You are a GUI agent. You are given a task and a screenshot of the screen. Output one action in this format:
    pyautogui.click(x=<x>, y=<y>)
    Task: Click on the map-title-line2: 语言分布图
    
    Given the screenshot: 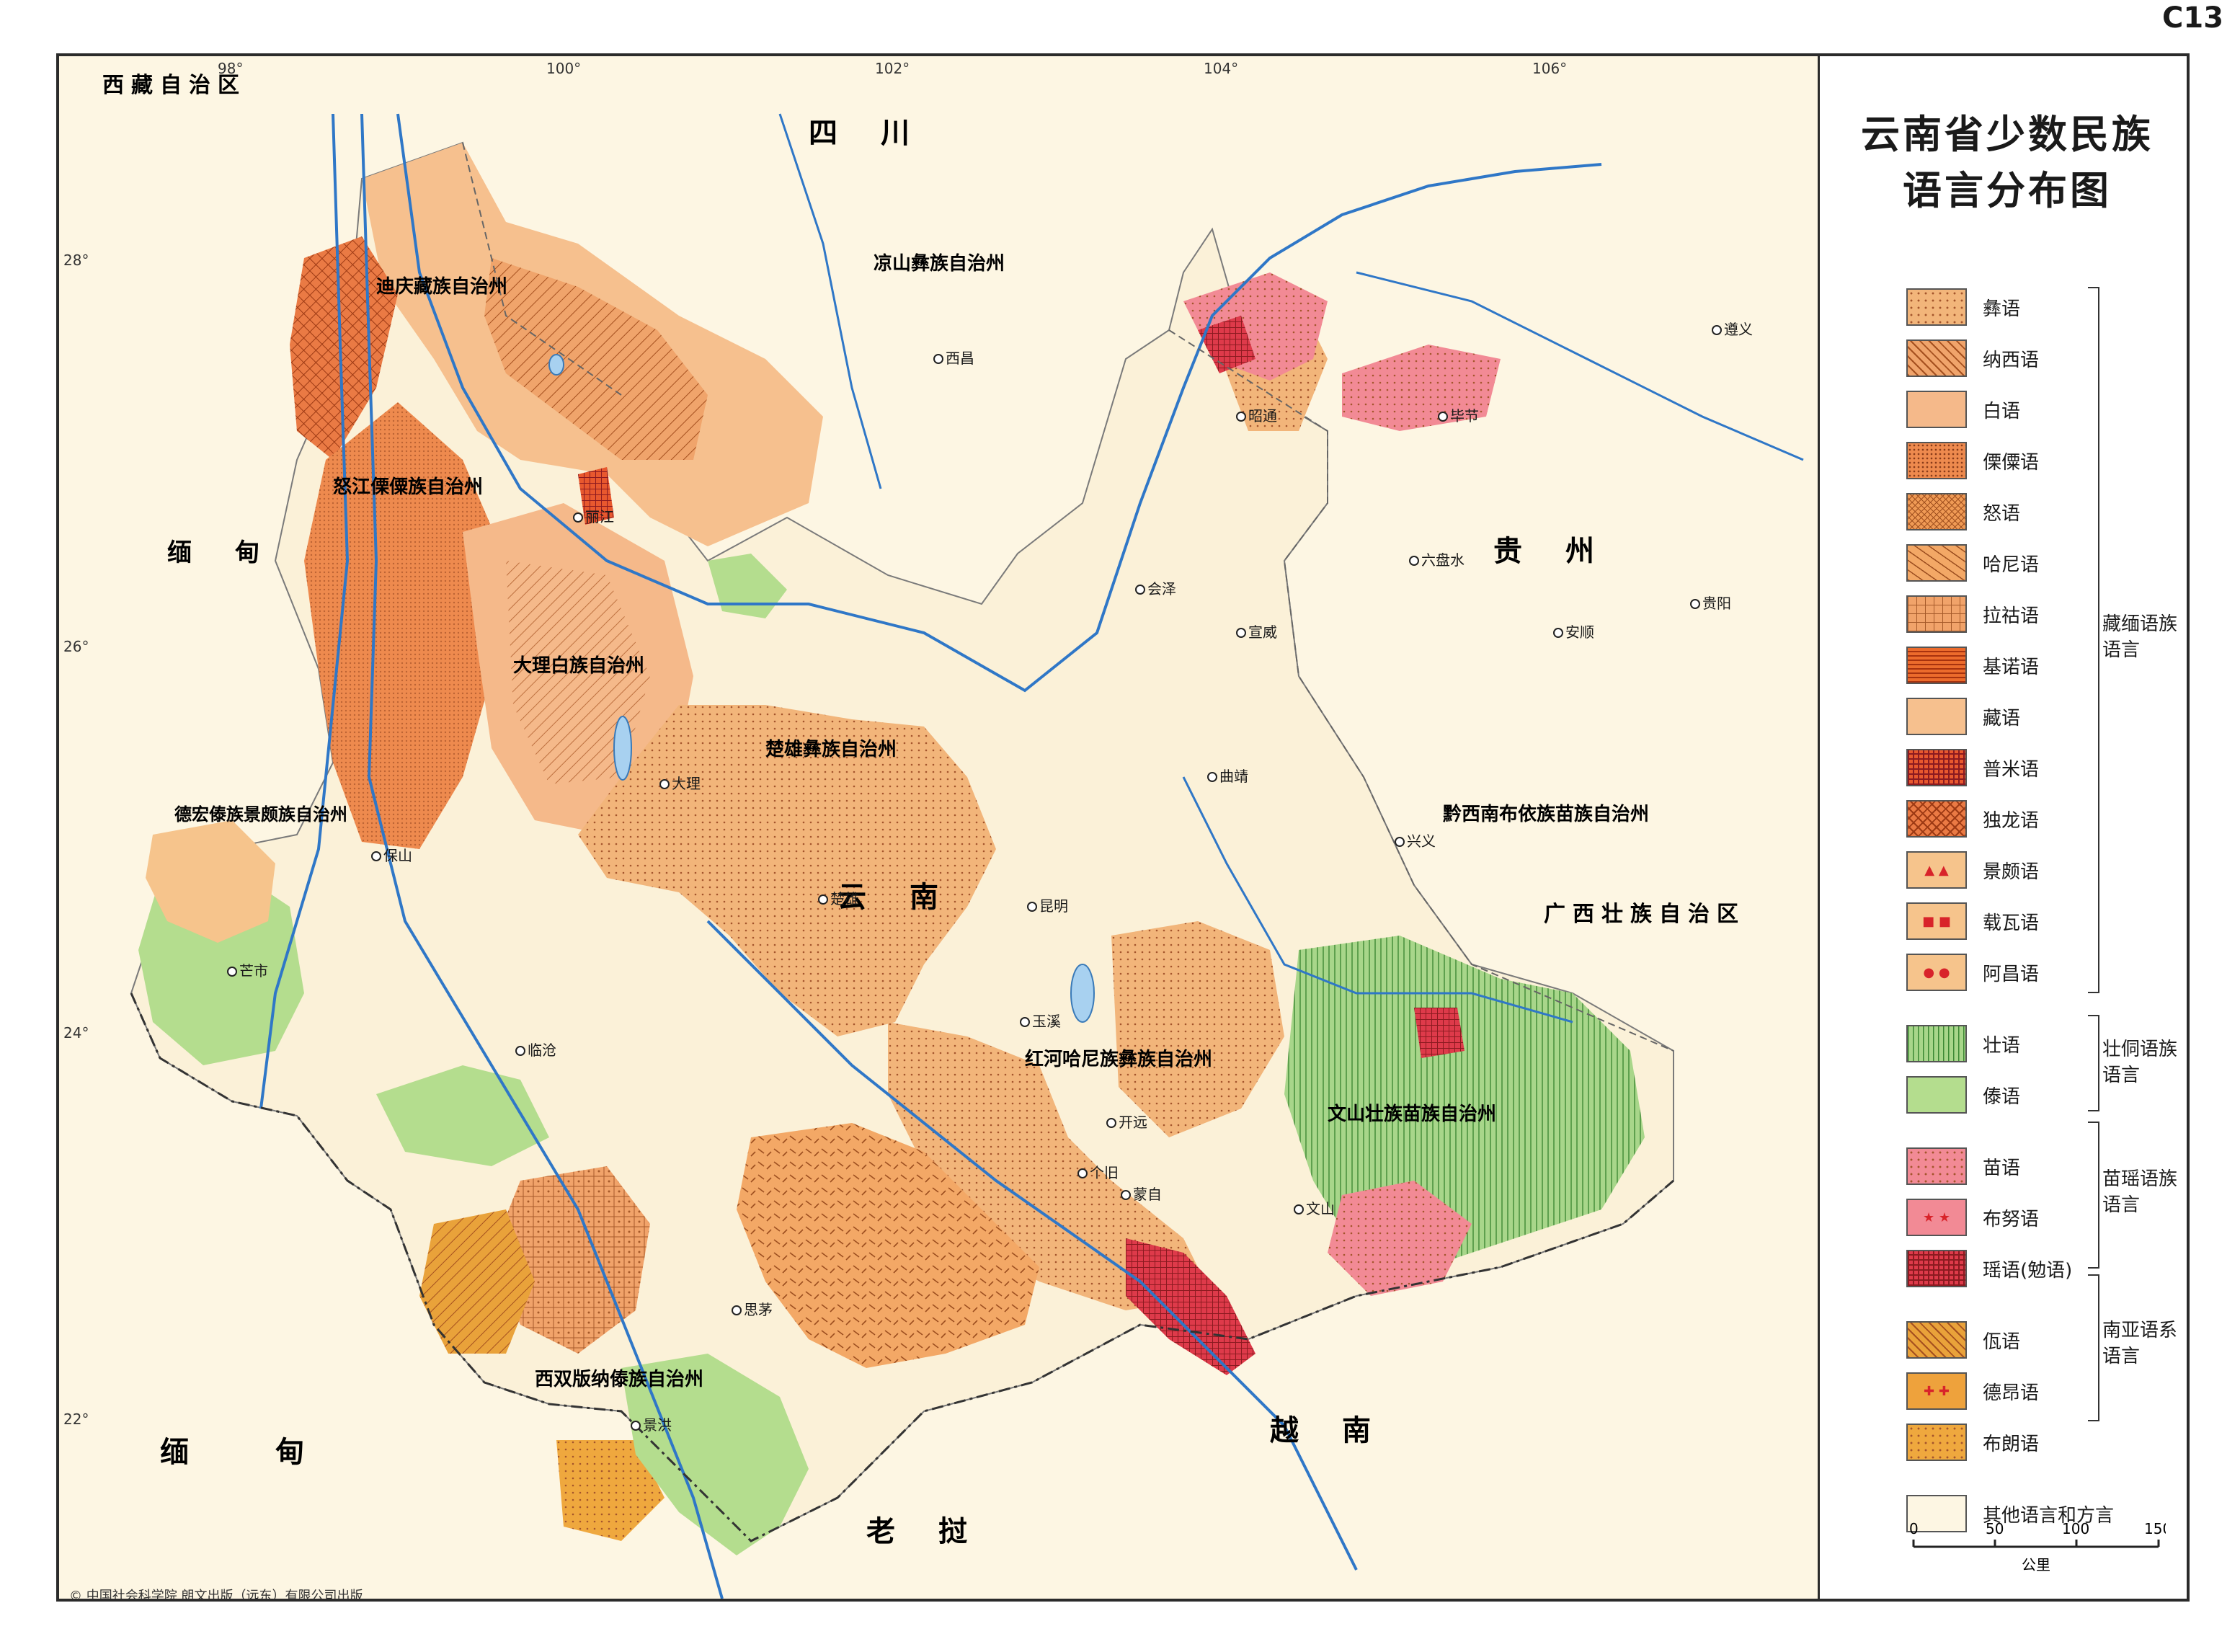 What is the action you would take?
    pyautogui.click(x=2007, y=190)
    